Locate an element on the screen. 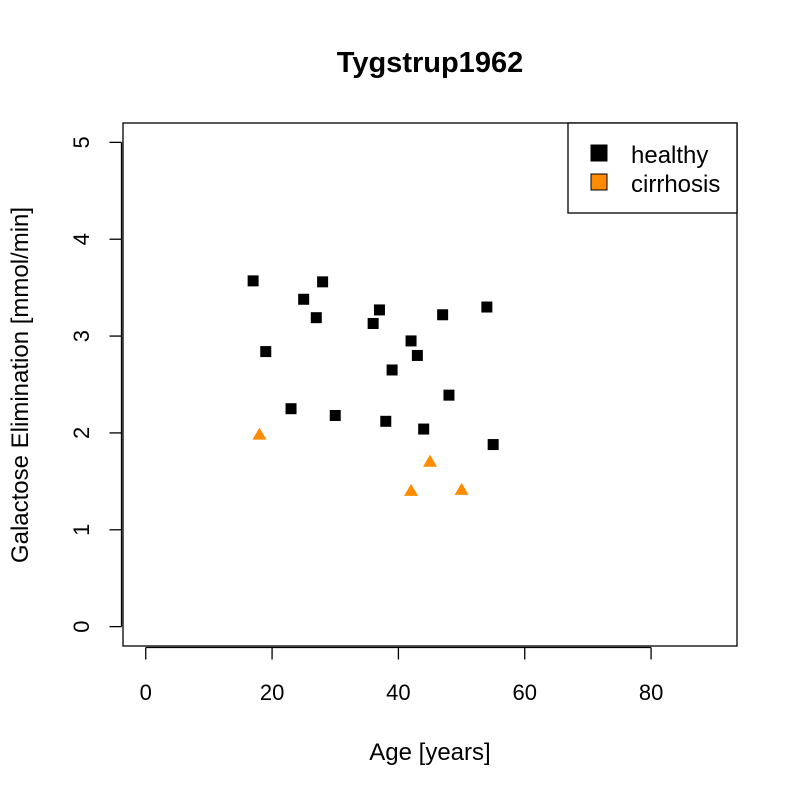 The image size is (800, 800). legend-label-cirrhosis: cirrhosis is located at coordinates (675, 184).